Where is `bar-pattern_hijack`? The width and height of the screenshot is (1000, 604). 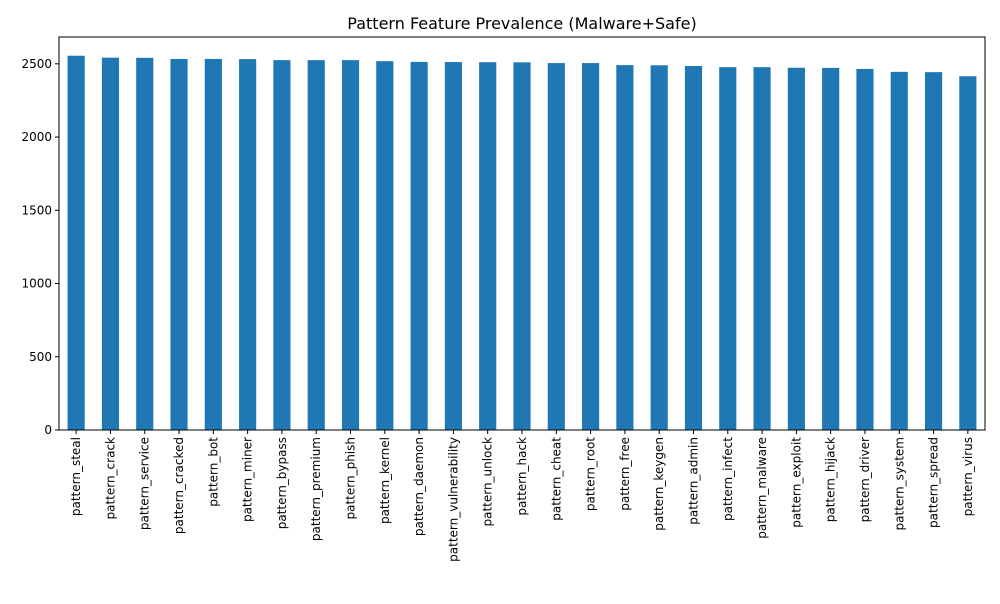
bar-pattern_hijack is located at coordinates (831, 248).